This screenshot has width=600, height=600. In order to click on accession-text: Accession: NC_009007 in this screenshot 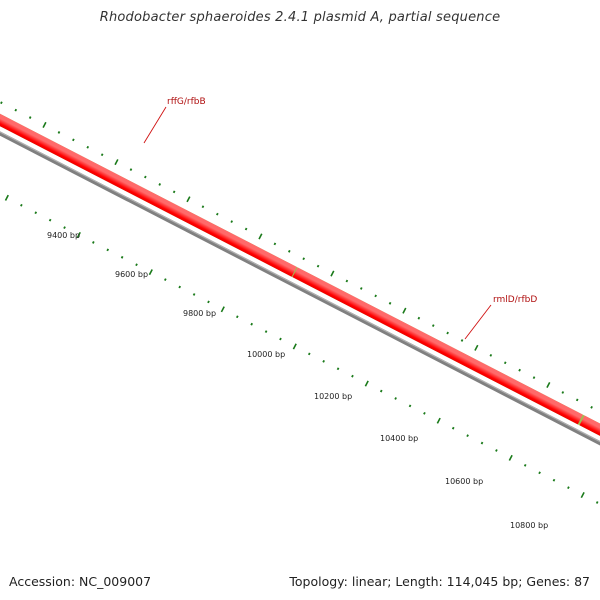, I will do `click(80, 581)`.